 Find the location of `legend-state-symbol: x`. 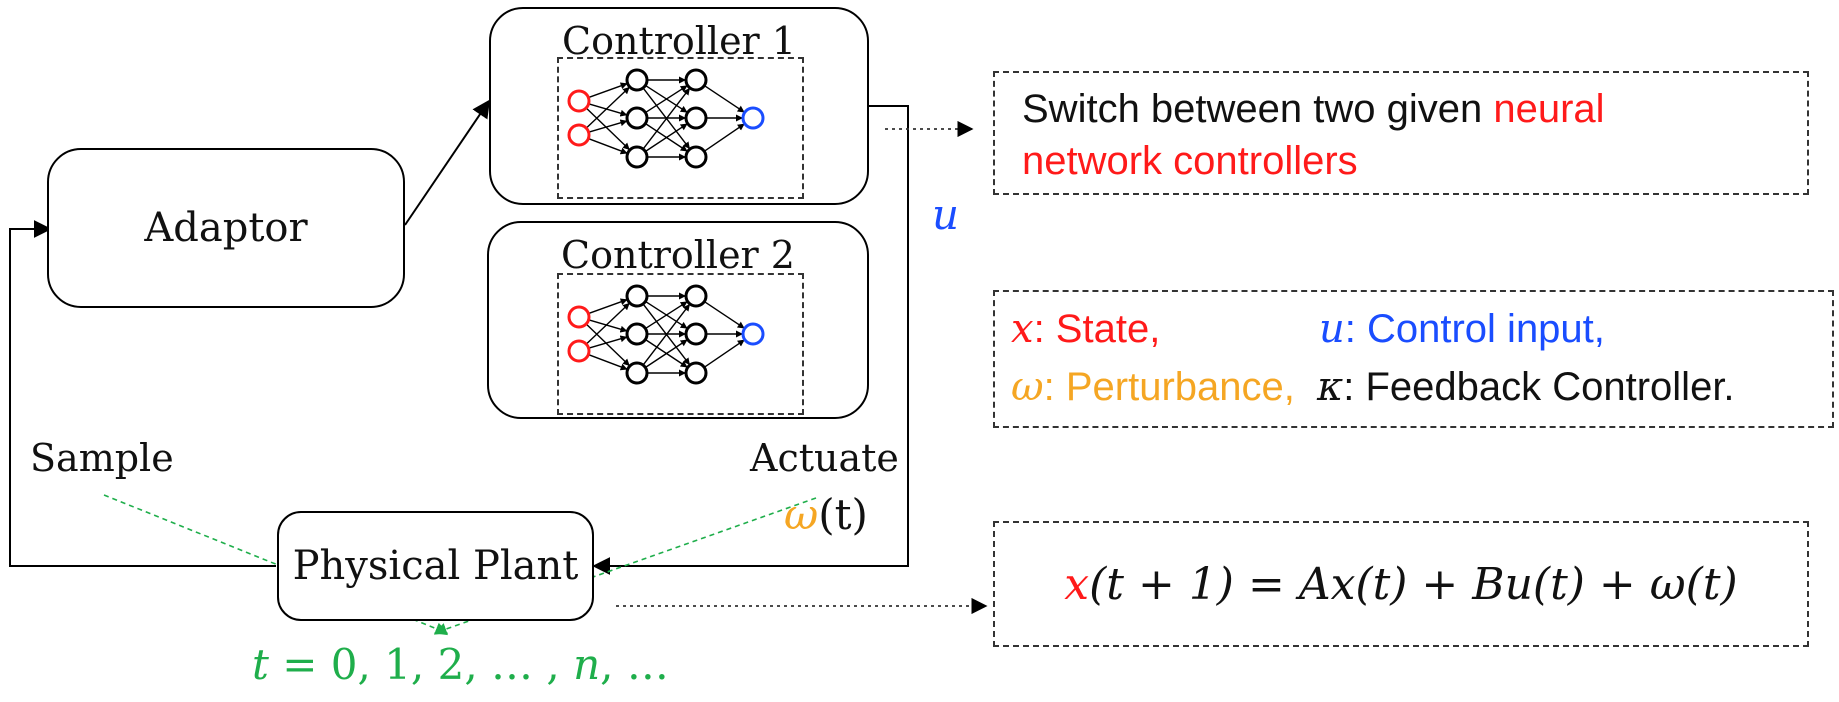

legend-state-symbol: x is located at coordinates (1022, 329).